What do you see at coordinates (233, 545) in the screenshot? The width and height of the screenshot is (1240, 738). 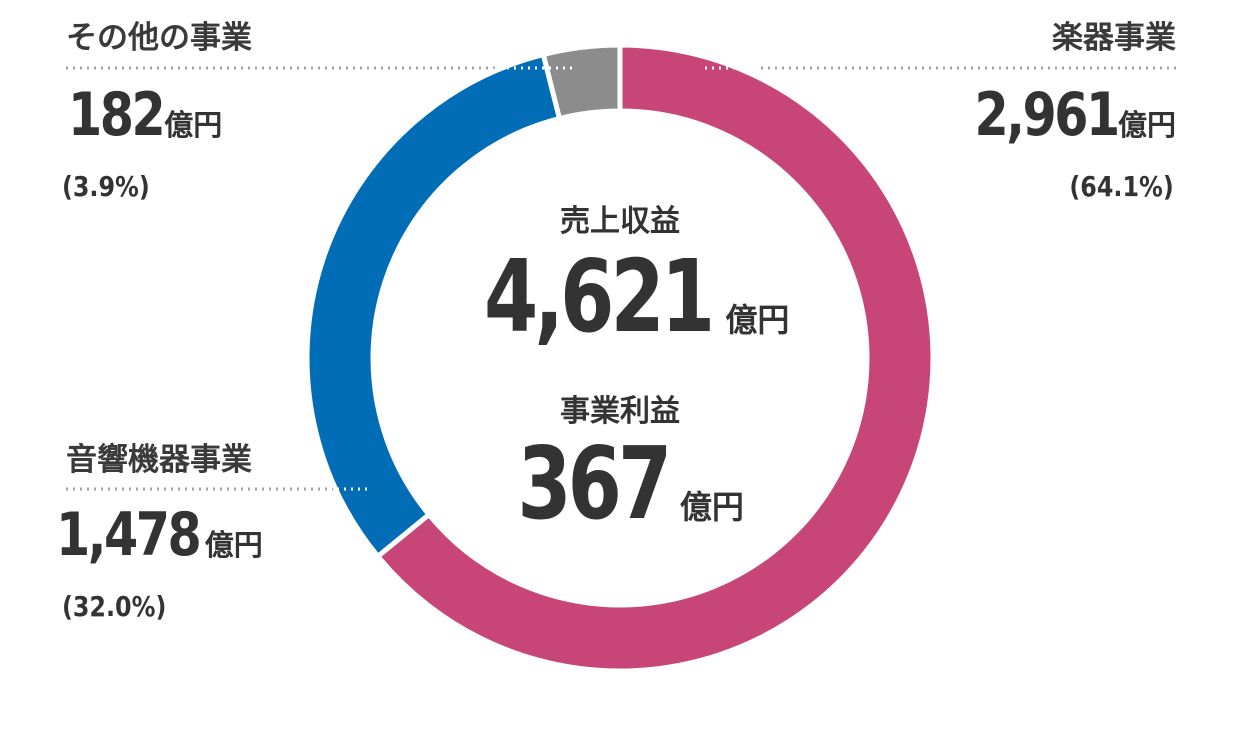 I see `audio-unit: 億円` at bounding box center [233, 545].